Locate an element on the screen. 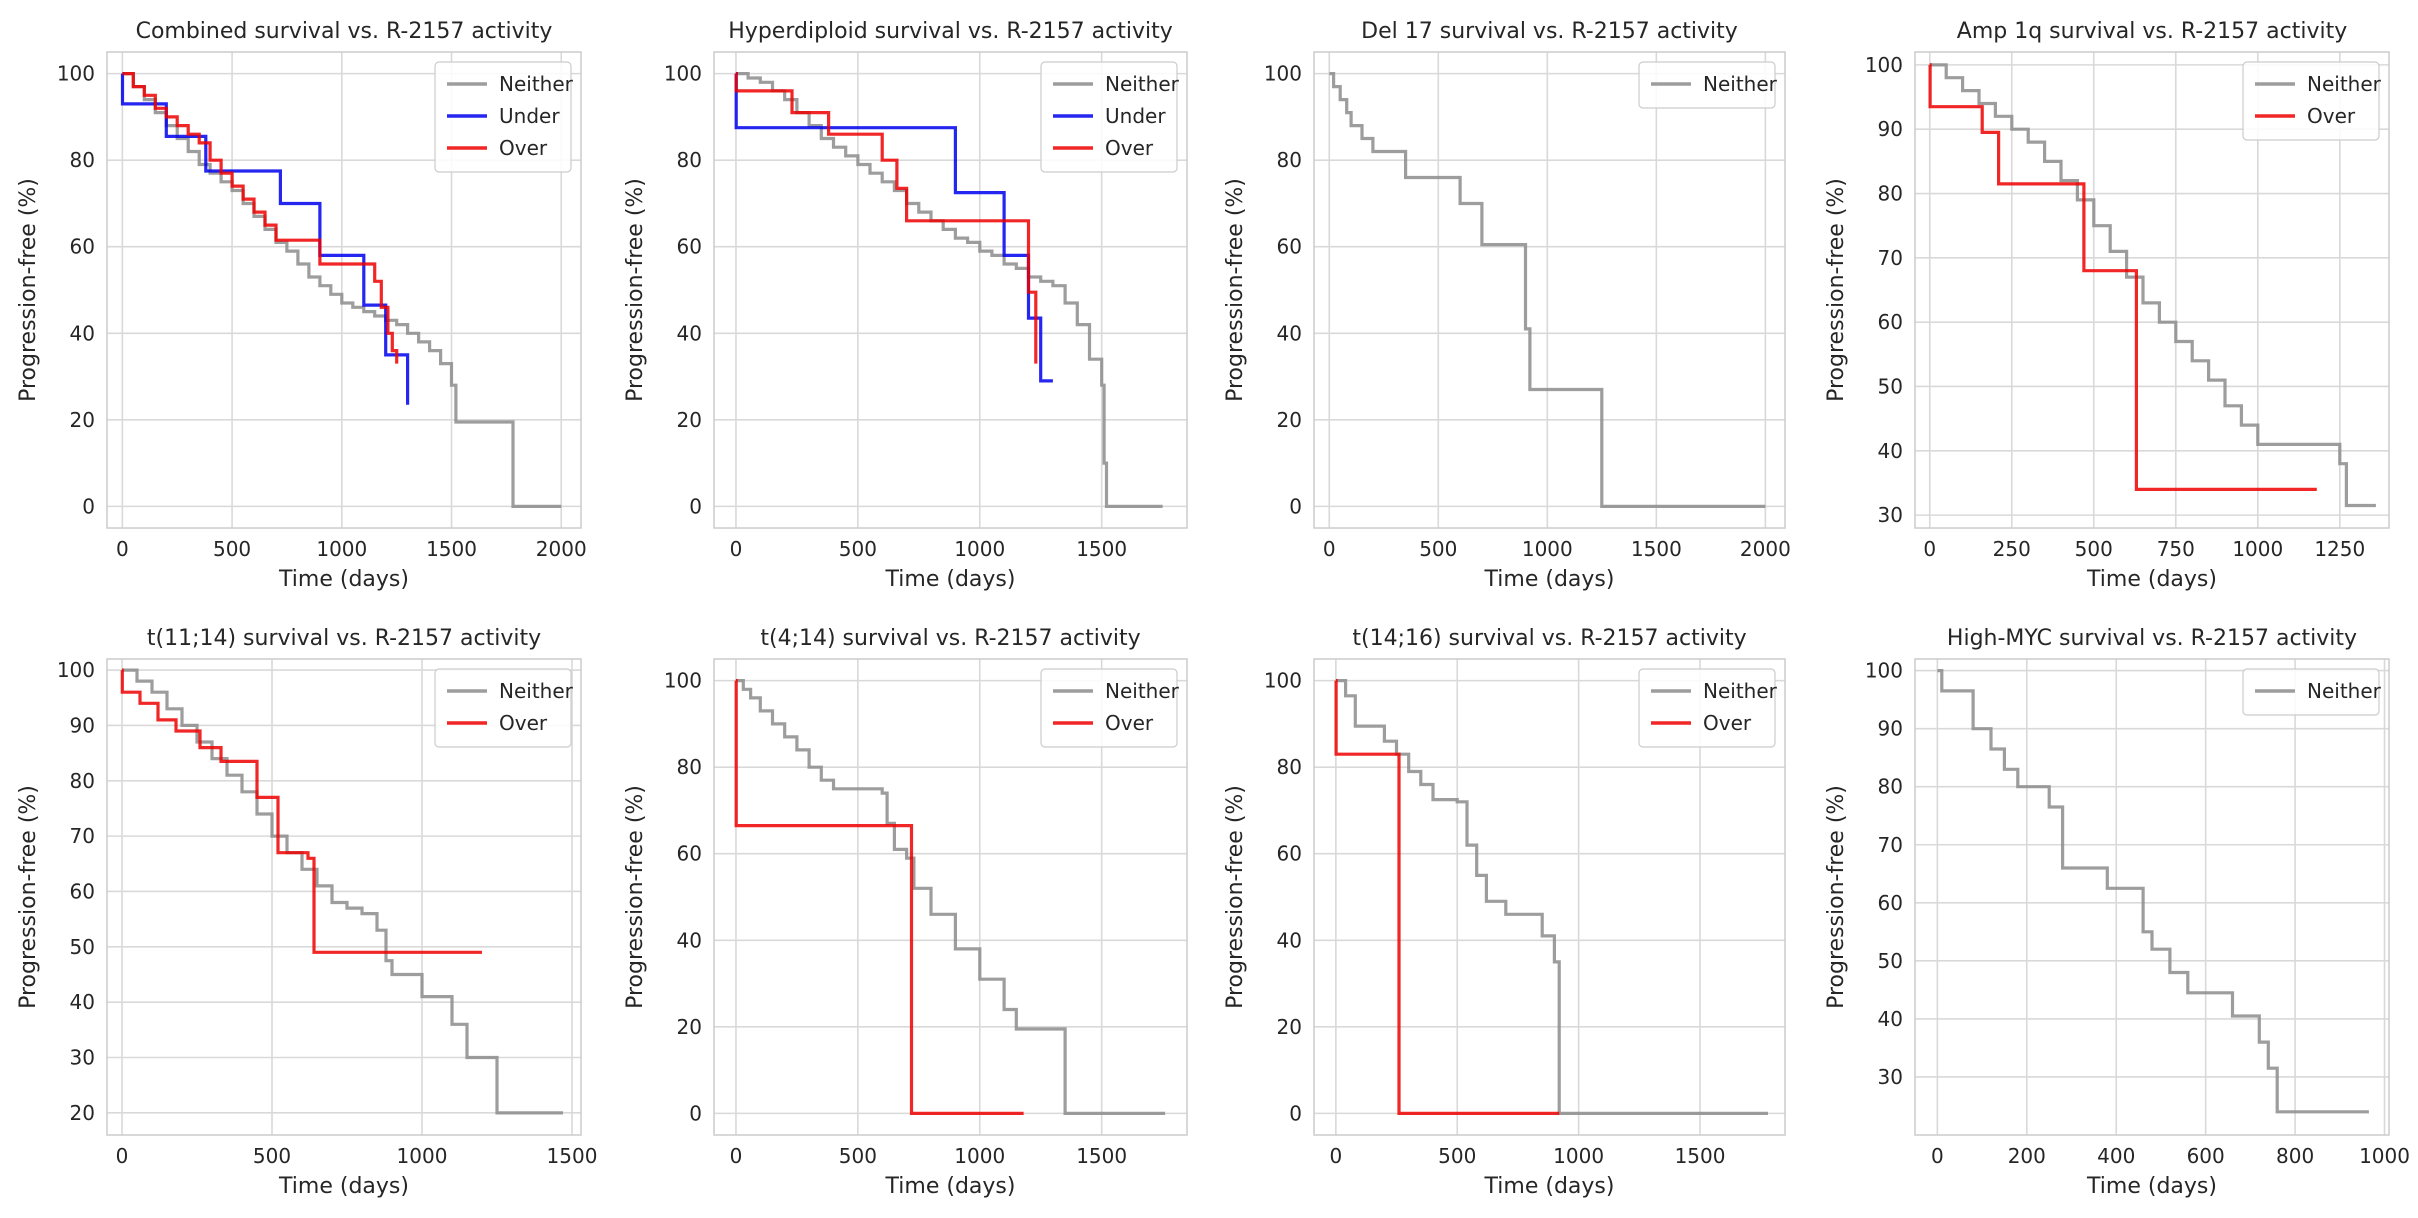 Image resolution: width=2418 pixels, height=1218 pixels. y-axis-label: Progression-free (%) is located at coordinates (1235, 290).